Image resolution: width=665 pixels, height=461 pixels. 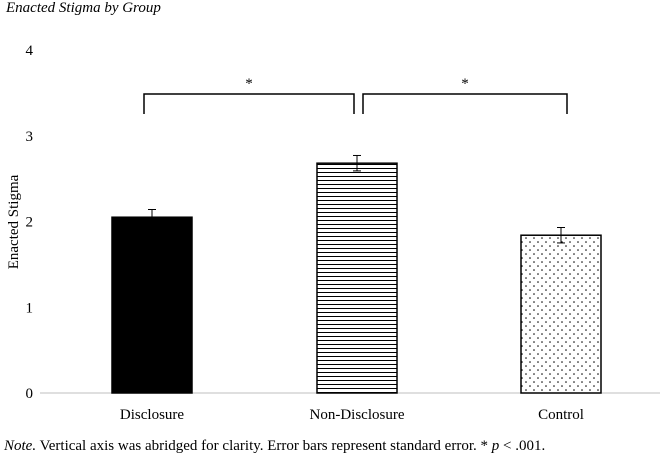 I want to click on y-tick-label: 2, so click(x=30, y=223).